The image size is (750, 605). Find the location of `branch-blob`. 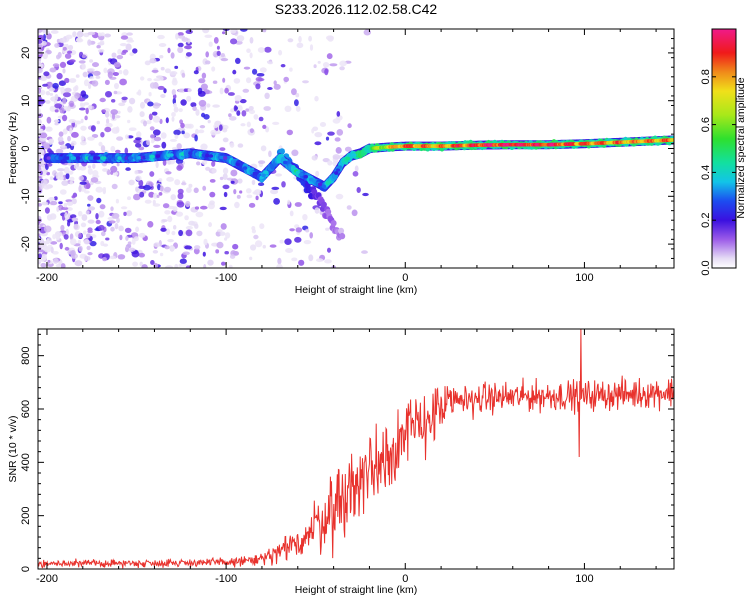

branch-blob is located at coordinates (342, 236).